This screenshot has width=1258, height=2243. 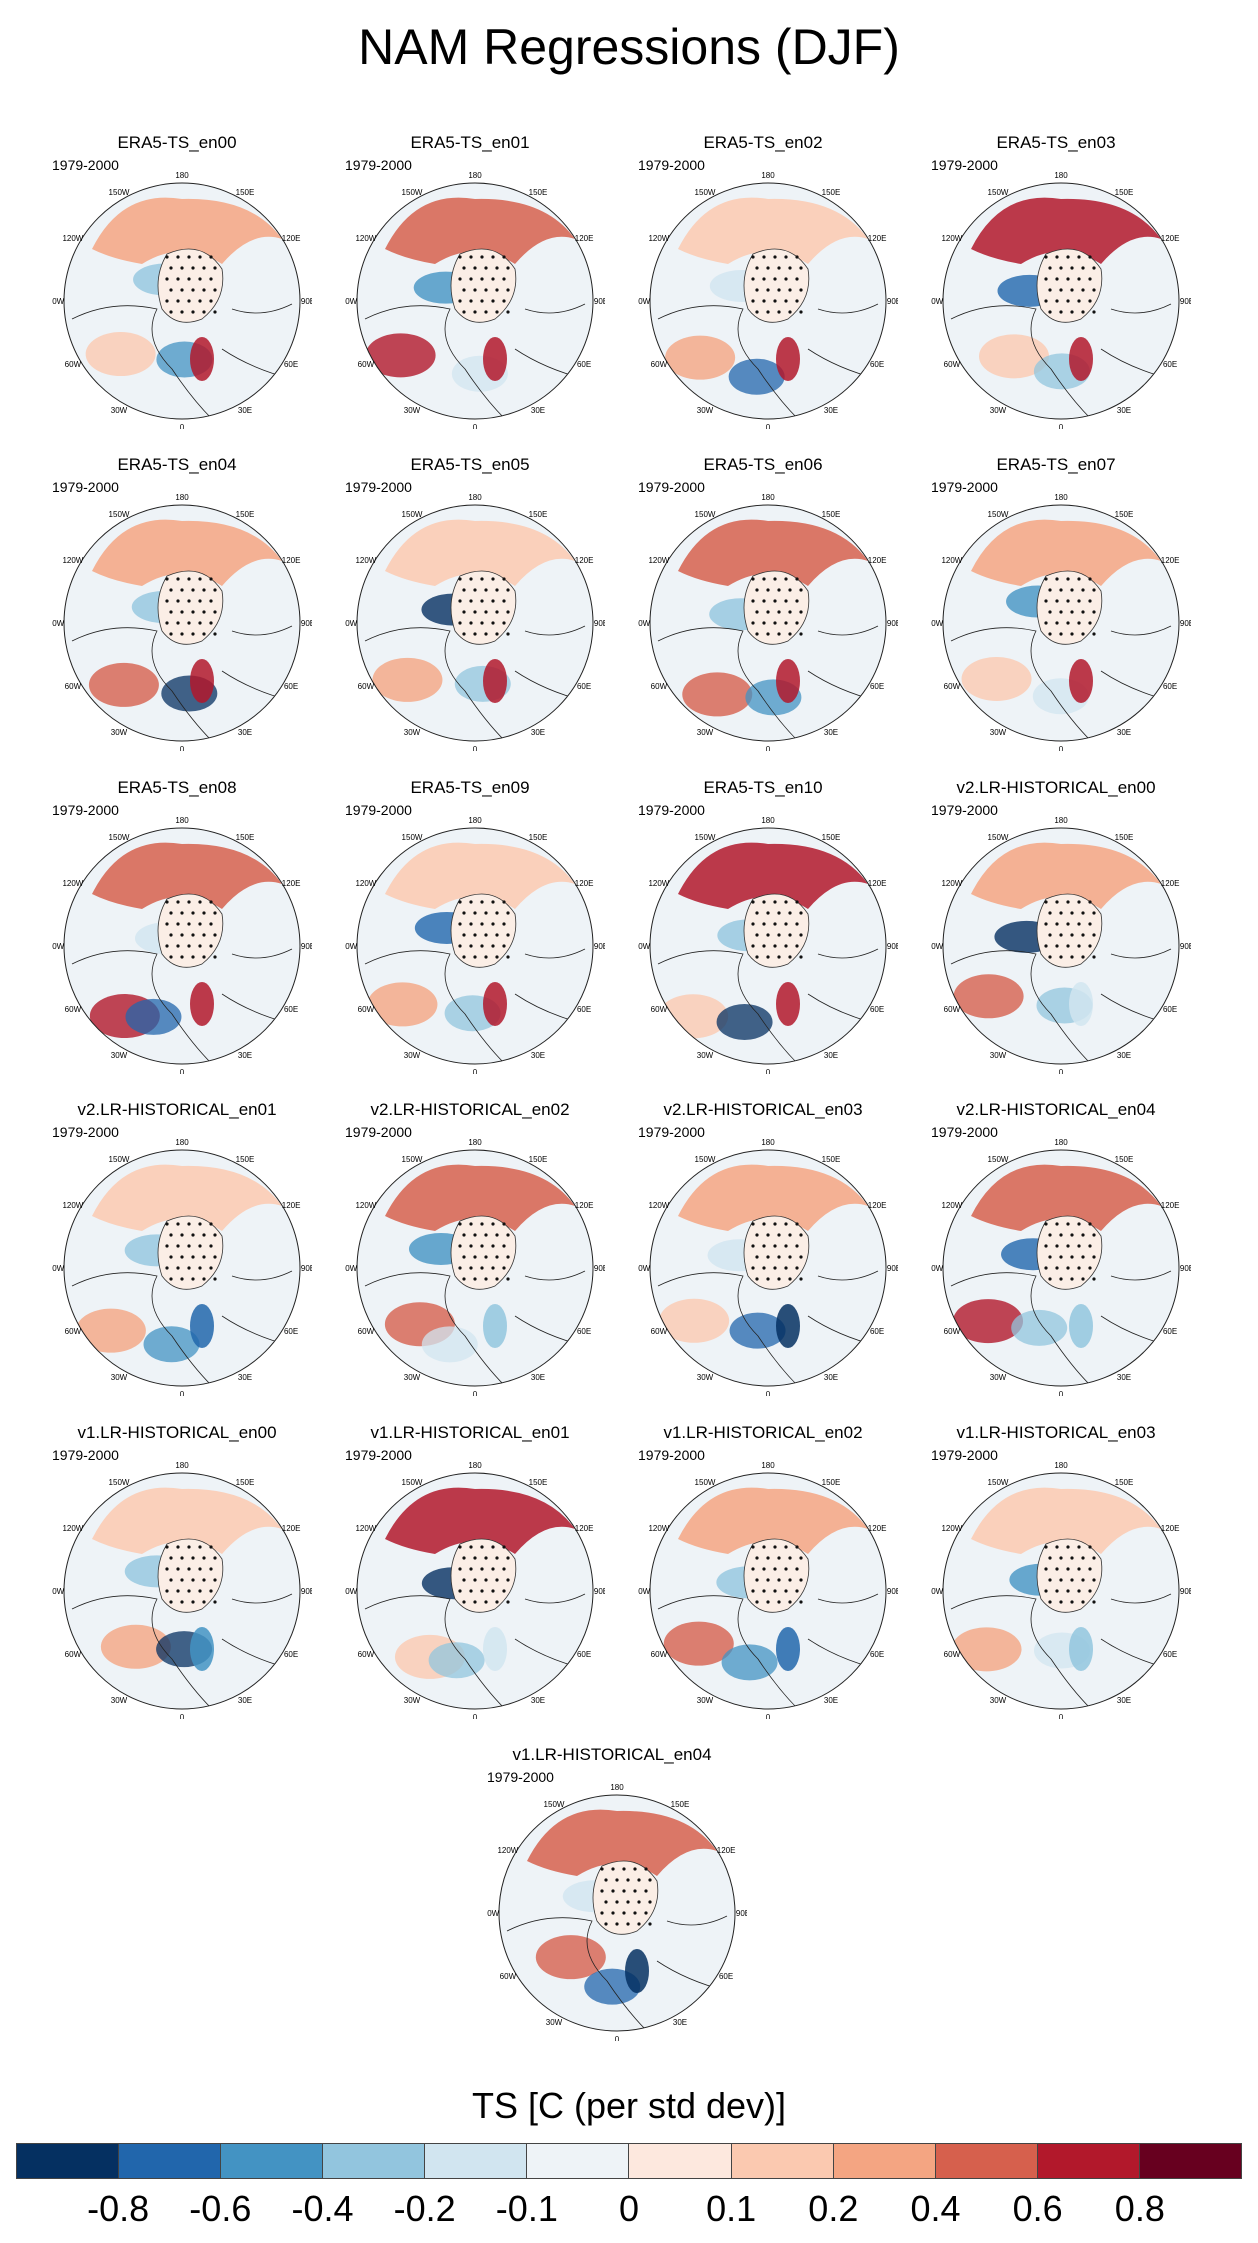 I want to click on panel-title: v1.LR-HISTORICAL_en00, so click(x=177, y=1432).